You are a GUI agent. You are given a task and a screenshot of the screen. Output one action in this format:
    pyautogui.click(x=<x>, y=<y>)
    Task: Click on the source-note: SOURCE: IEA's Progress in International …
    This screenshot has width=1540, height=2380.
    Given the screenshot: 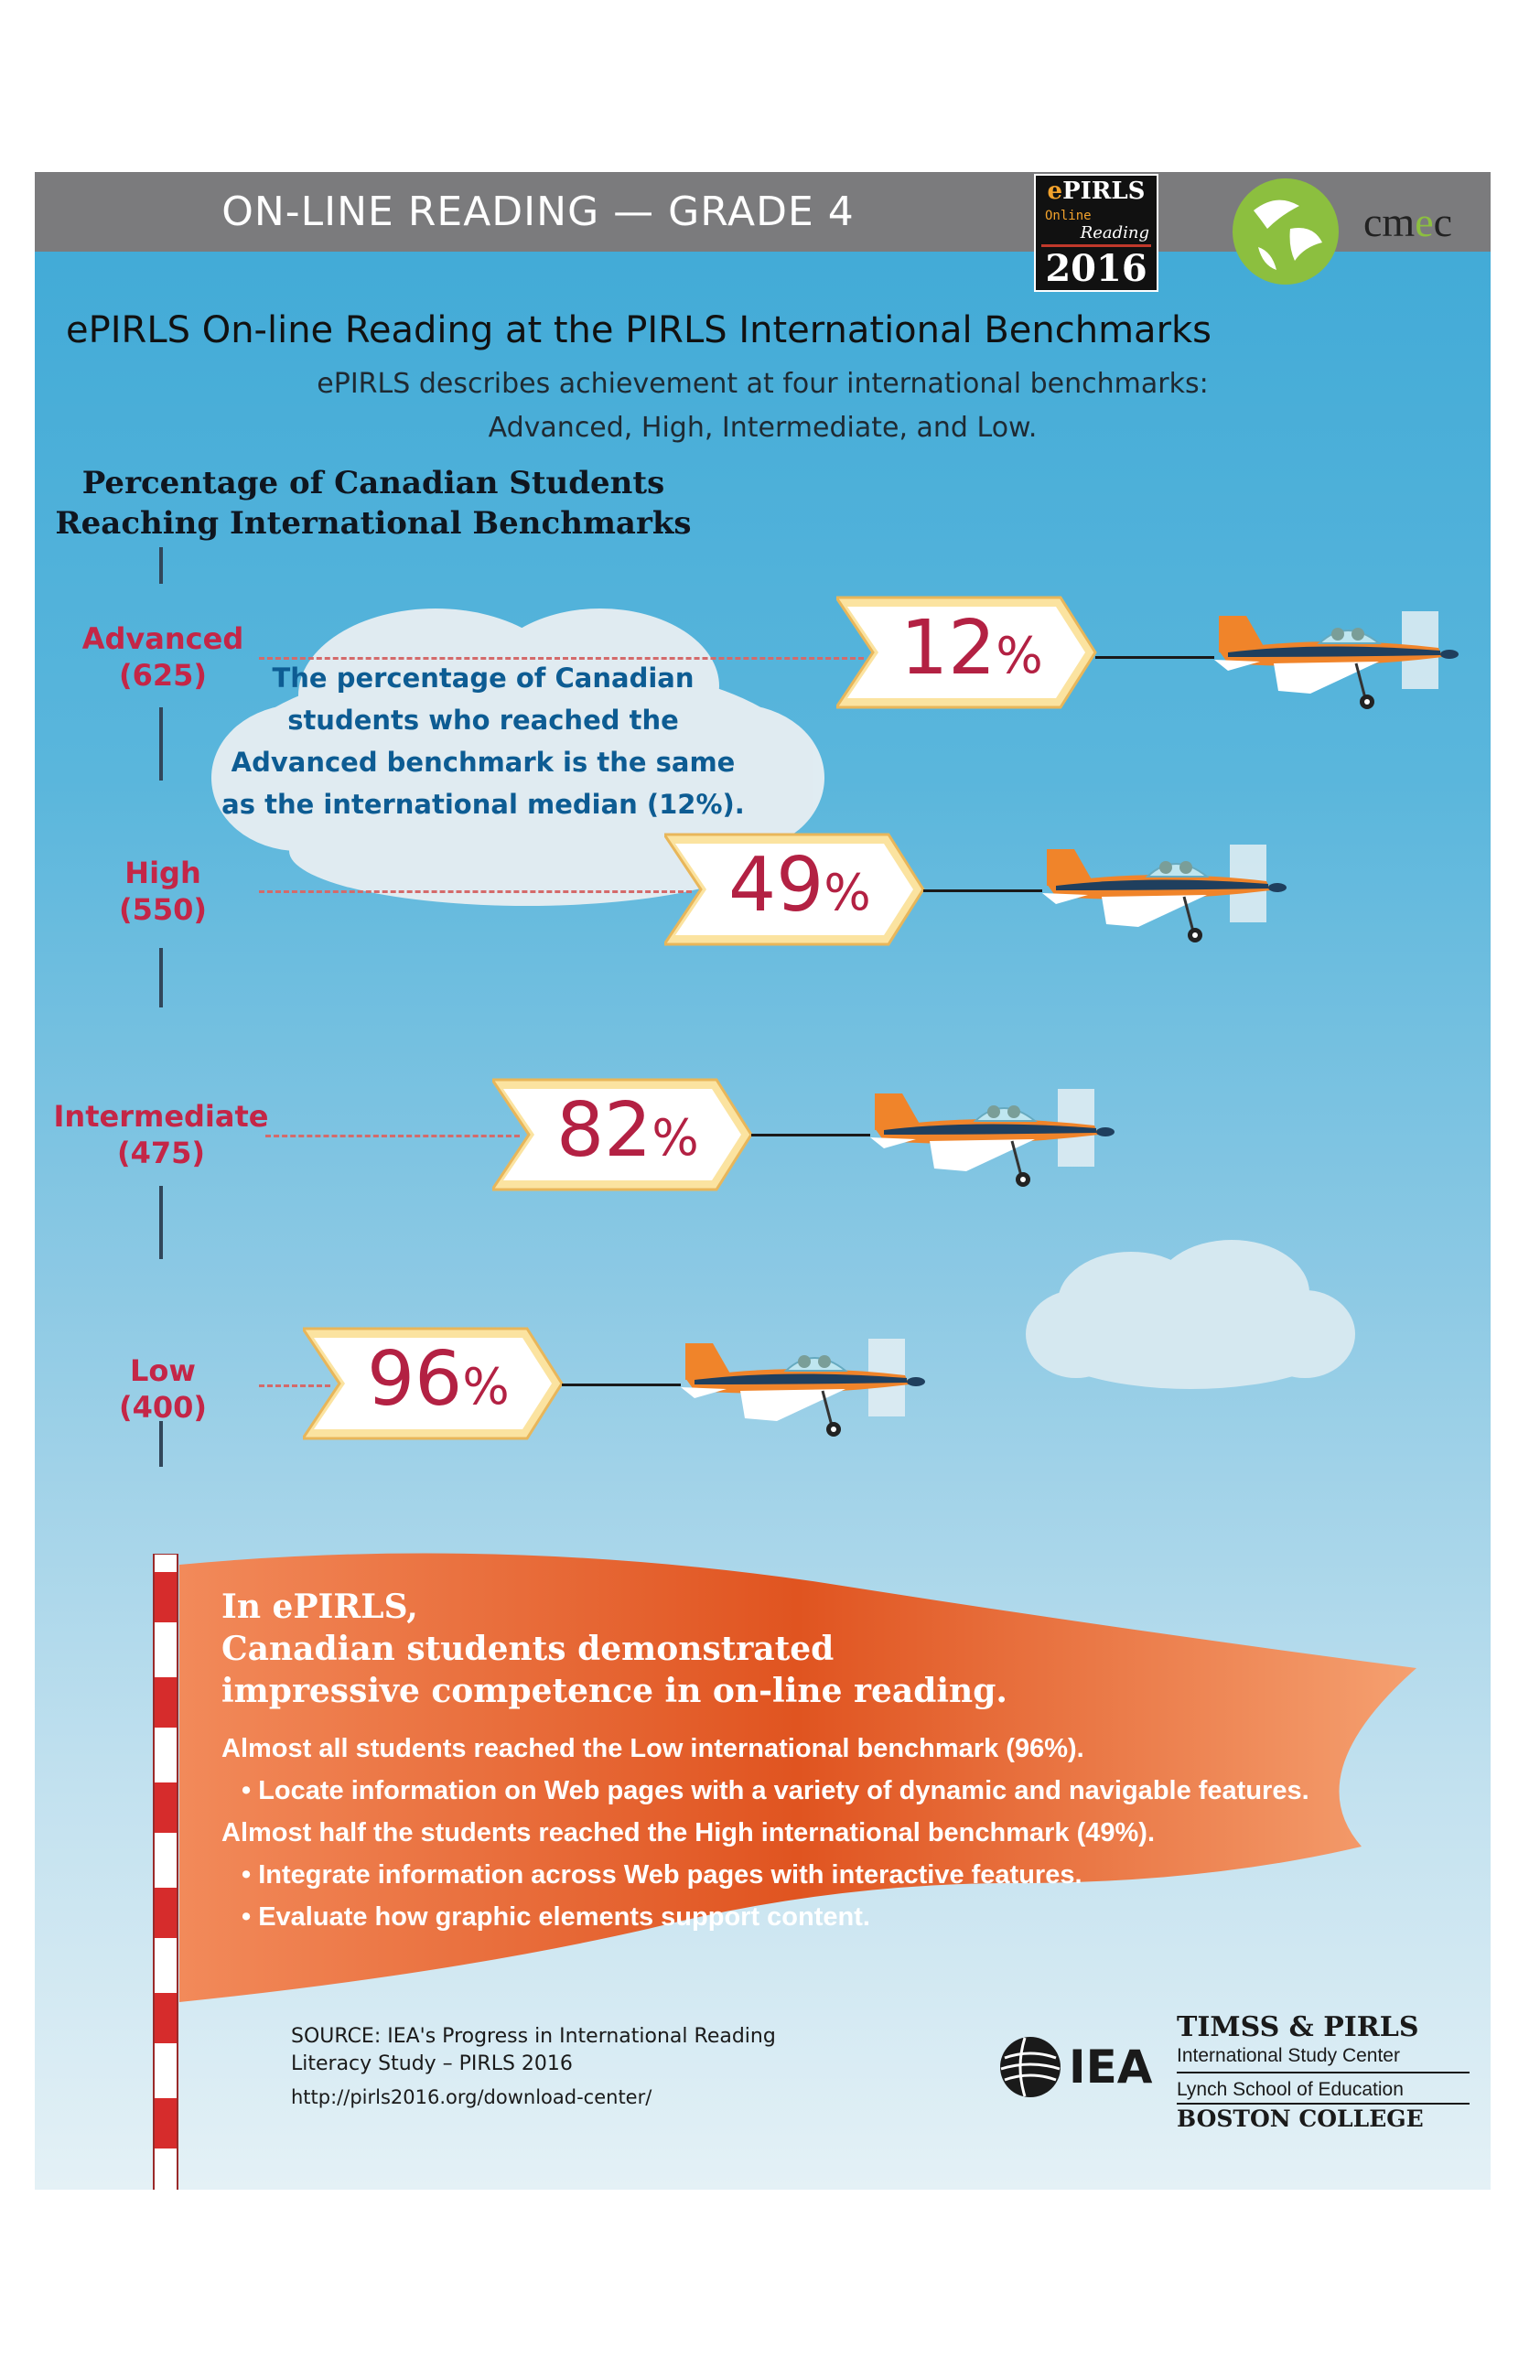 What is the action you would take?
    pyautogui.click(x=565, y=2067)
    